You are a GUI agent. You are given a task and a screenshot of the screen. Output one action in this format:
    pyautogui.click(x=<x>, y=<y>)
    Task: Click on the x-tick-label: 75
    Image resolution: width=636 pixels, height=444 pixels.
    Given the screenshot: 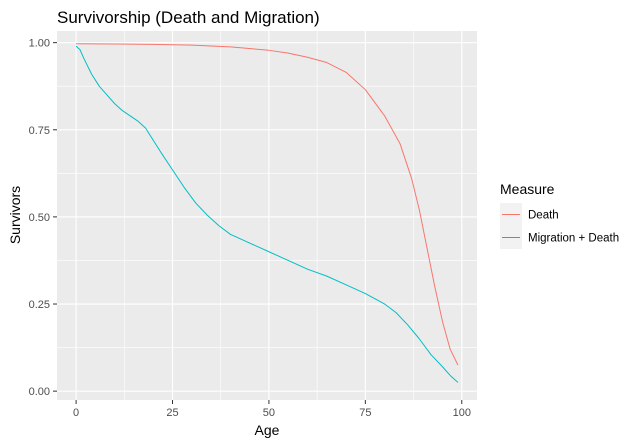 What is the action you would take?
    pyautogui.click(x=365, y=413)
    